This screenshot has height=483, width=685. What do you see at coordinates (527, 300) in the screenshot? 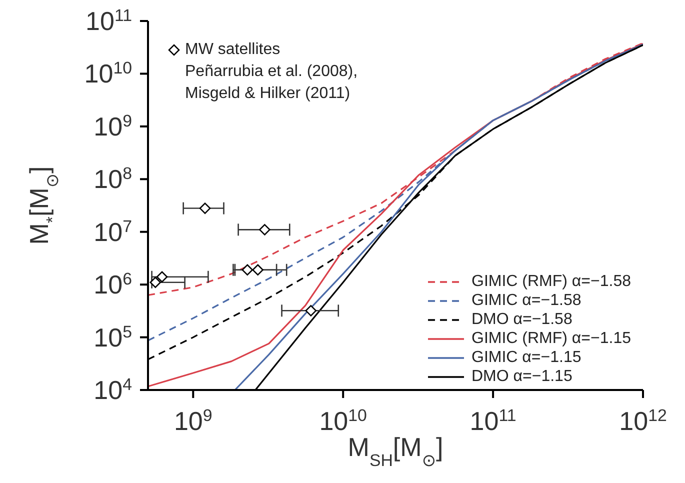
I see `legend-label: GIMIC α=−1.58` at bounding box center [527, 300].